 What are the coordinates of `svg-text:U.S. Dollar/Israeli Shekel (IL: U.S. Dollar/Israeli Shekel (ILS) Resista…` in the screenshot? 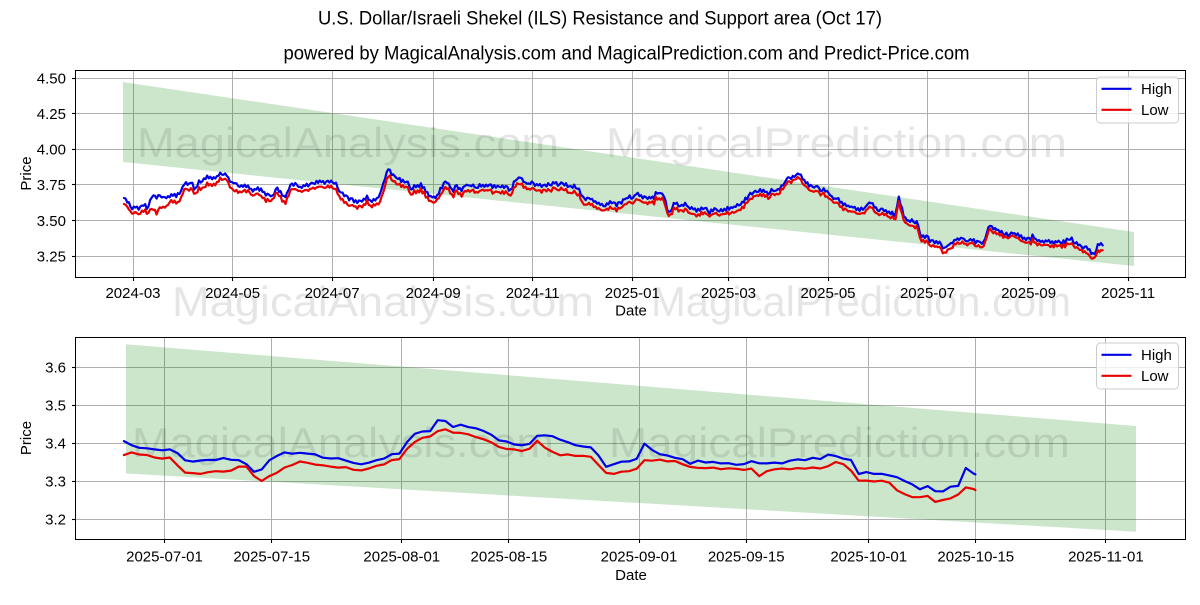 It's located at (600, 19).